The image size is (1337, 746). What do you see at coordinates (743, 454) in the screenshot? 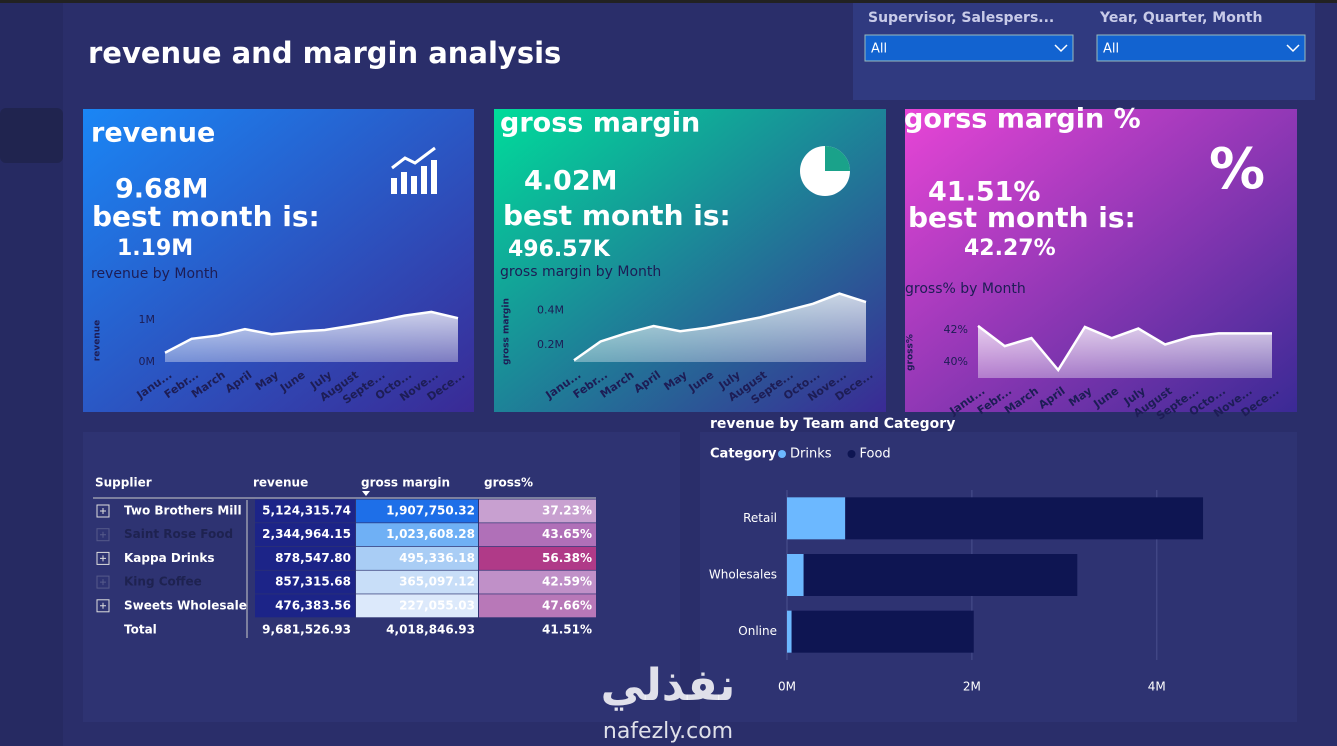
I see `legend-title: Category` at bounding box center [743, 454].